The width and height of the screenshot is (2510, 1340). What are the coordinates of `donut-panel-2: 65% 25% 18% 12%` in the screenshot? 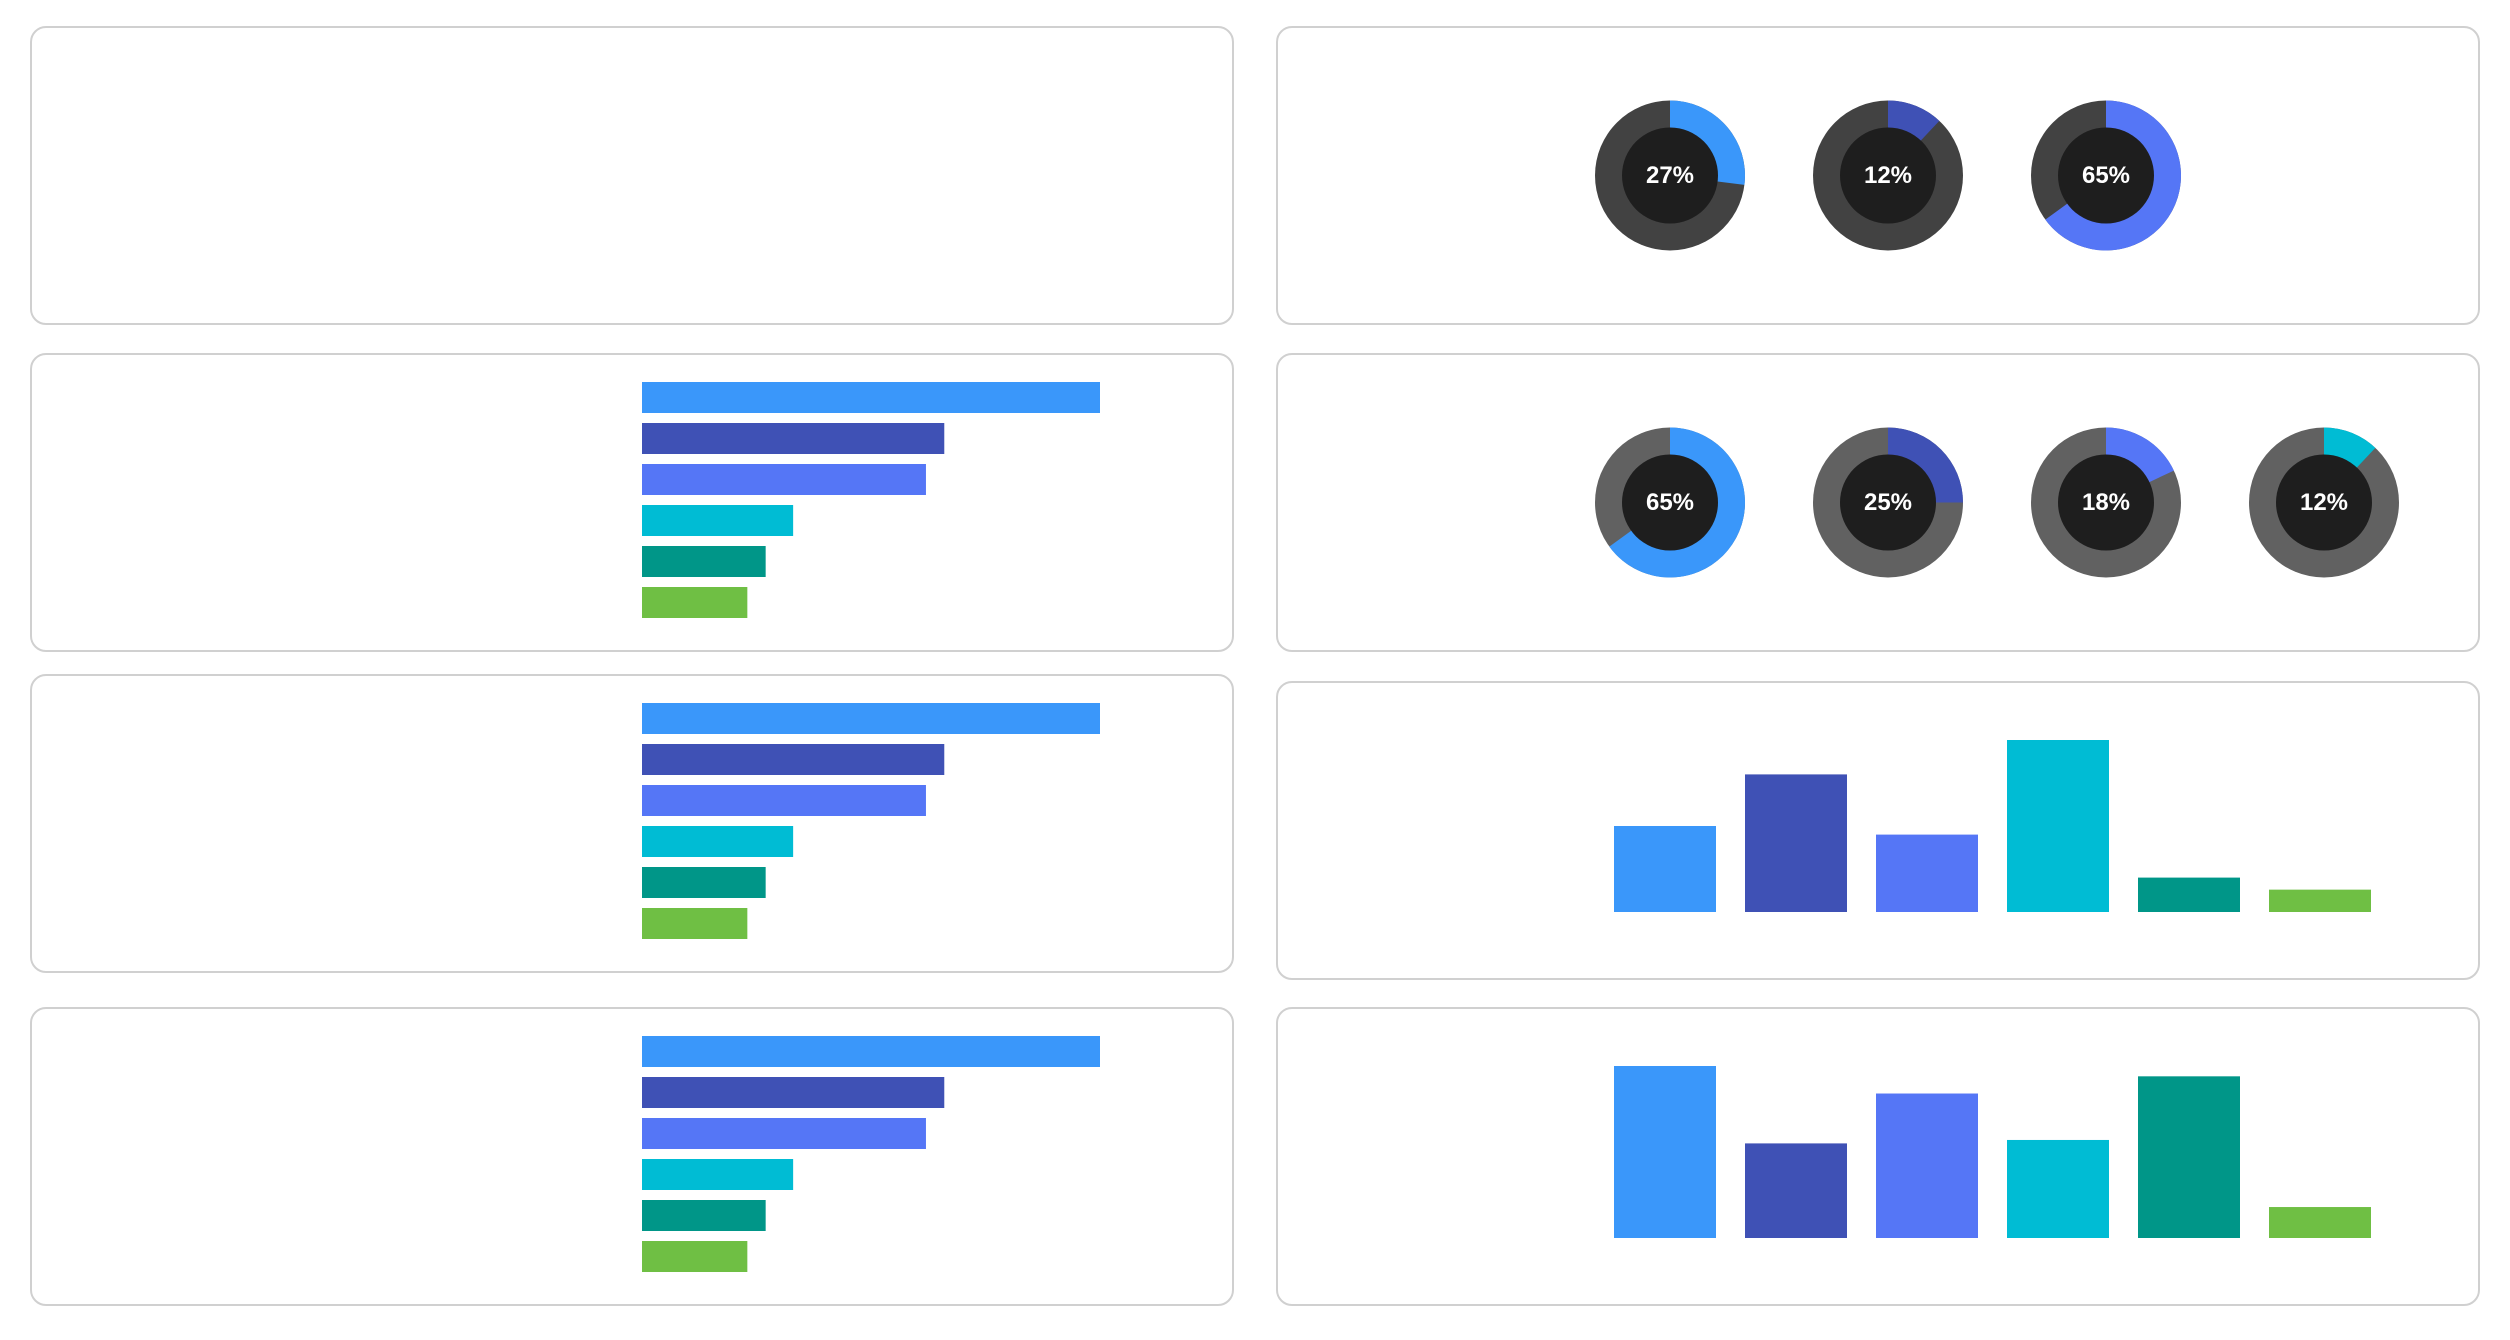 It's located at (1878, 502).